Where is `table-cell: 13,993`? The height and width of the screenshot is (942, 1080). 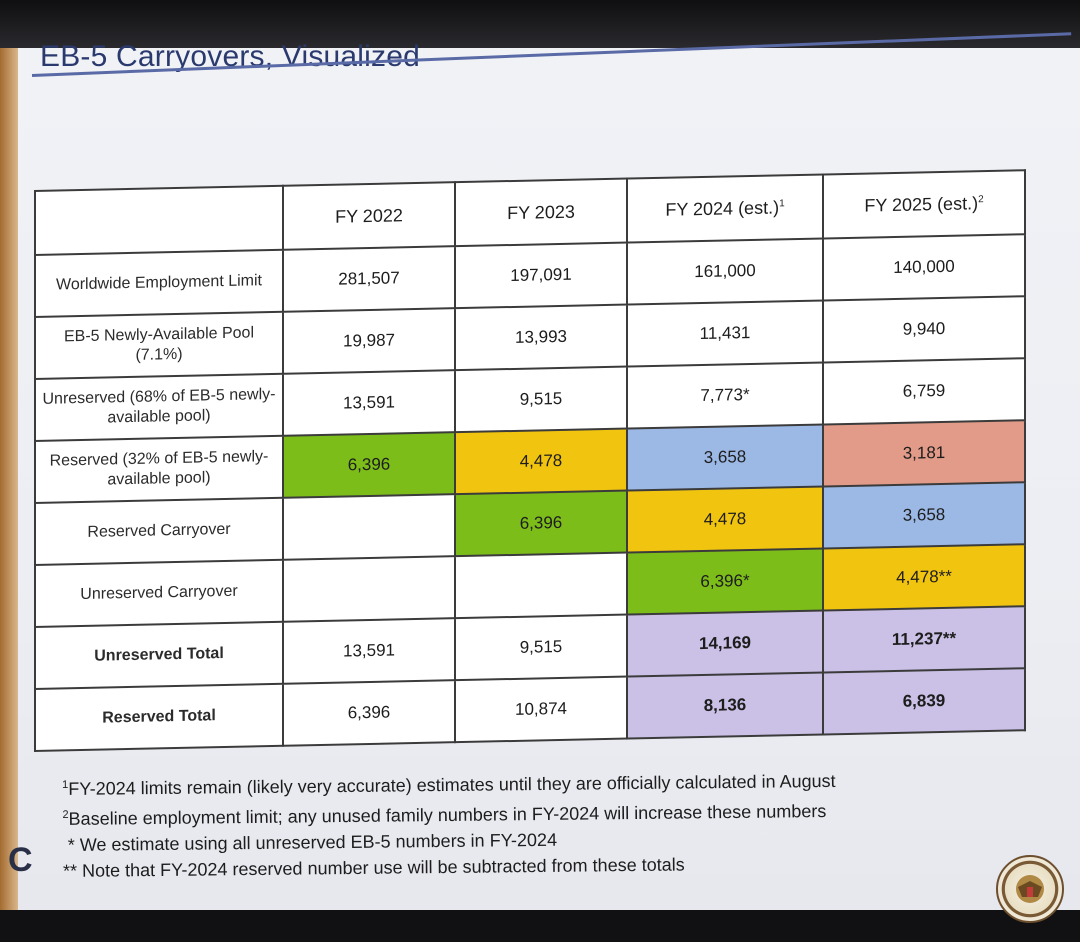 table-cell: 13,993 is located at coordinates (541, 337).